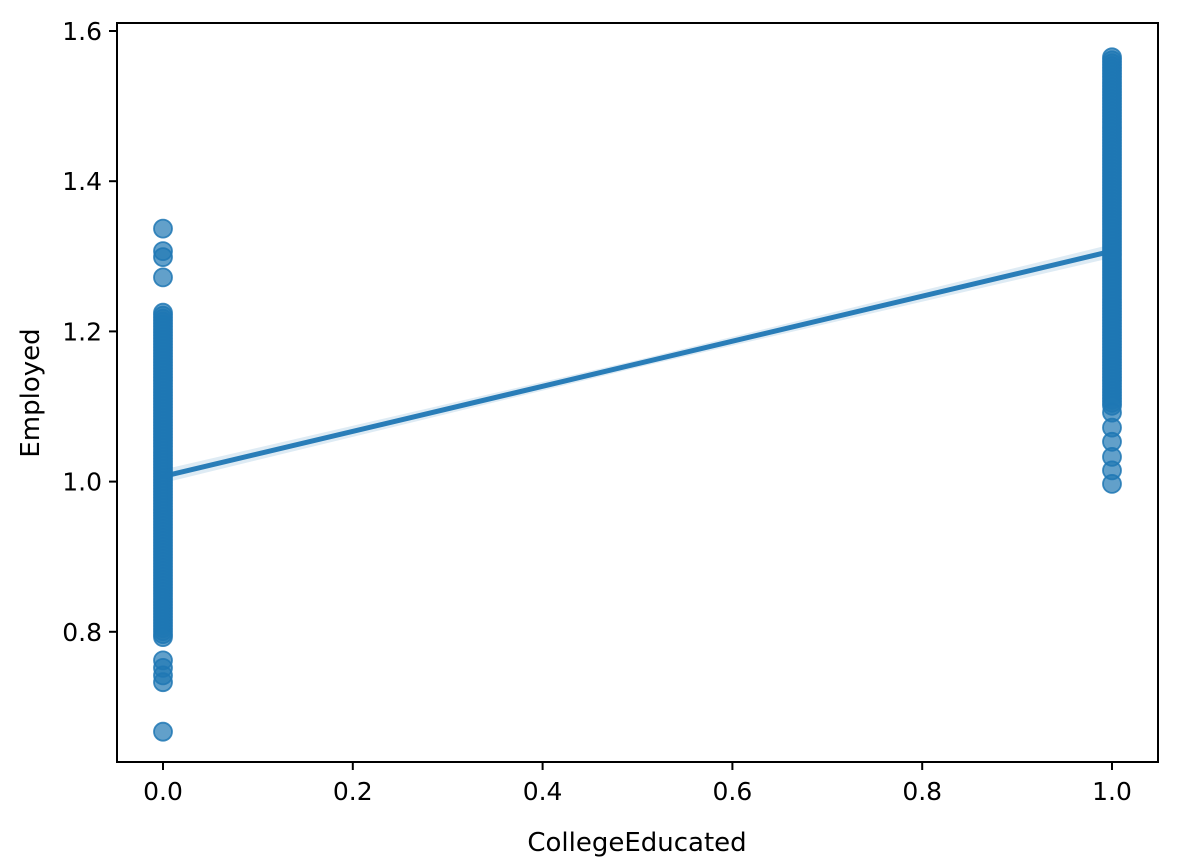  I want to click on y-tick-label: 1.2, so click(82, 331).